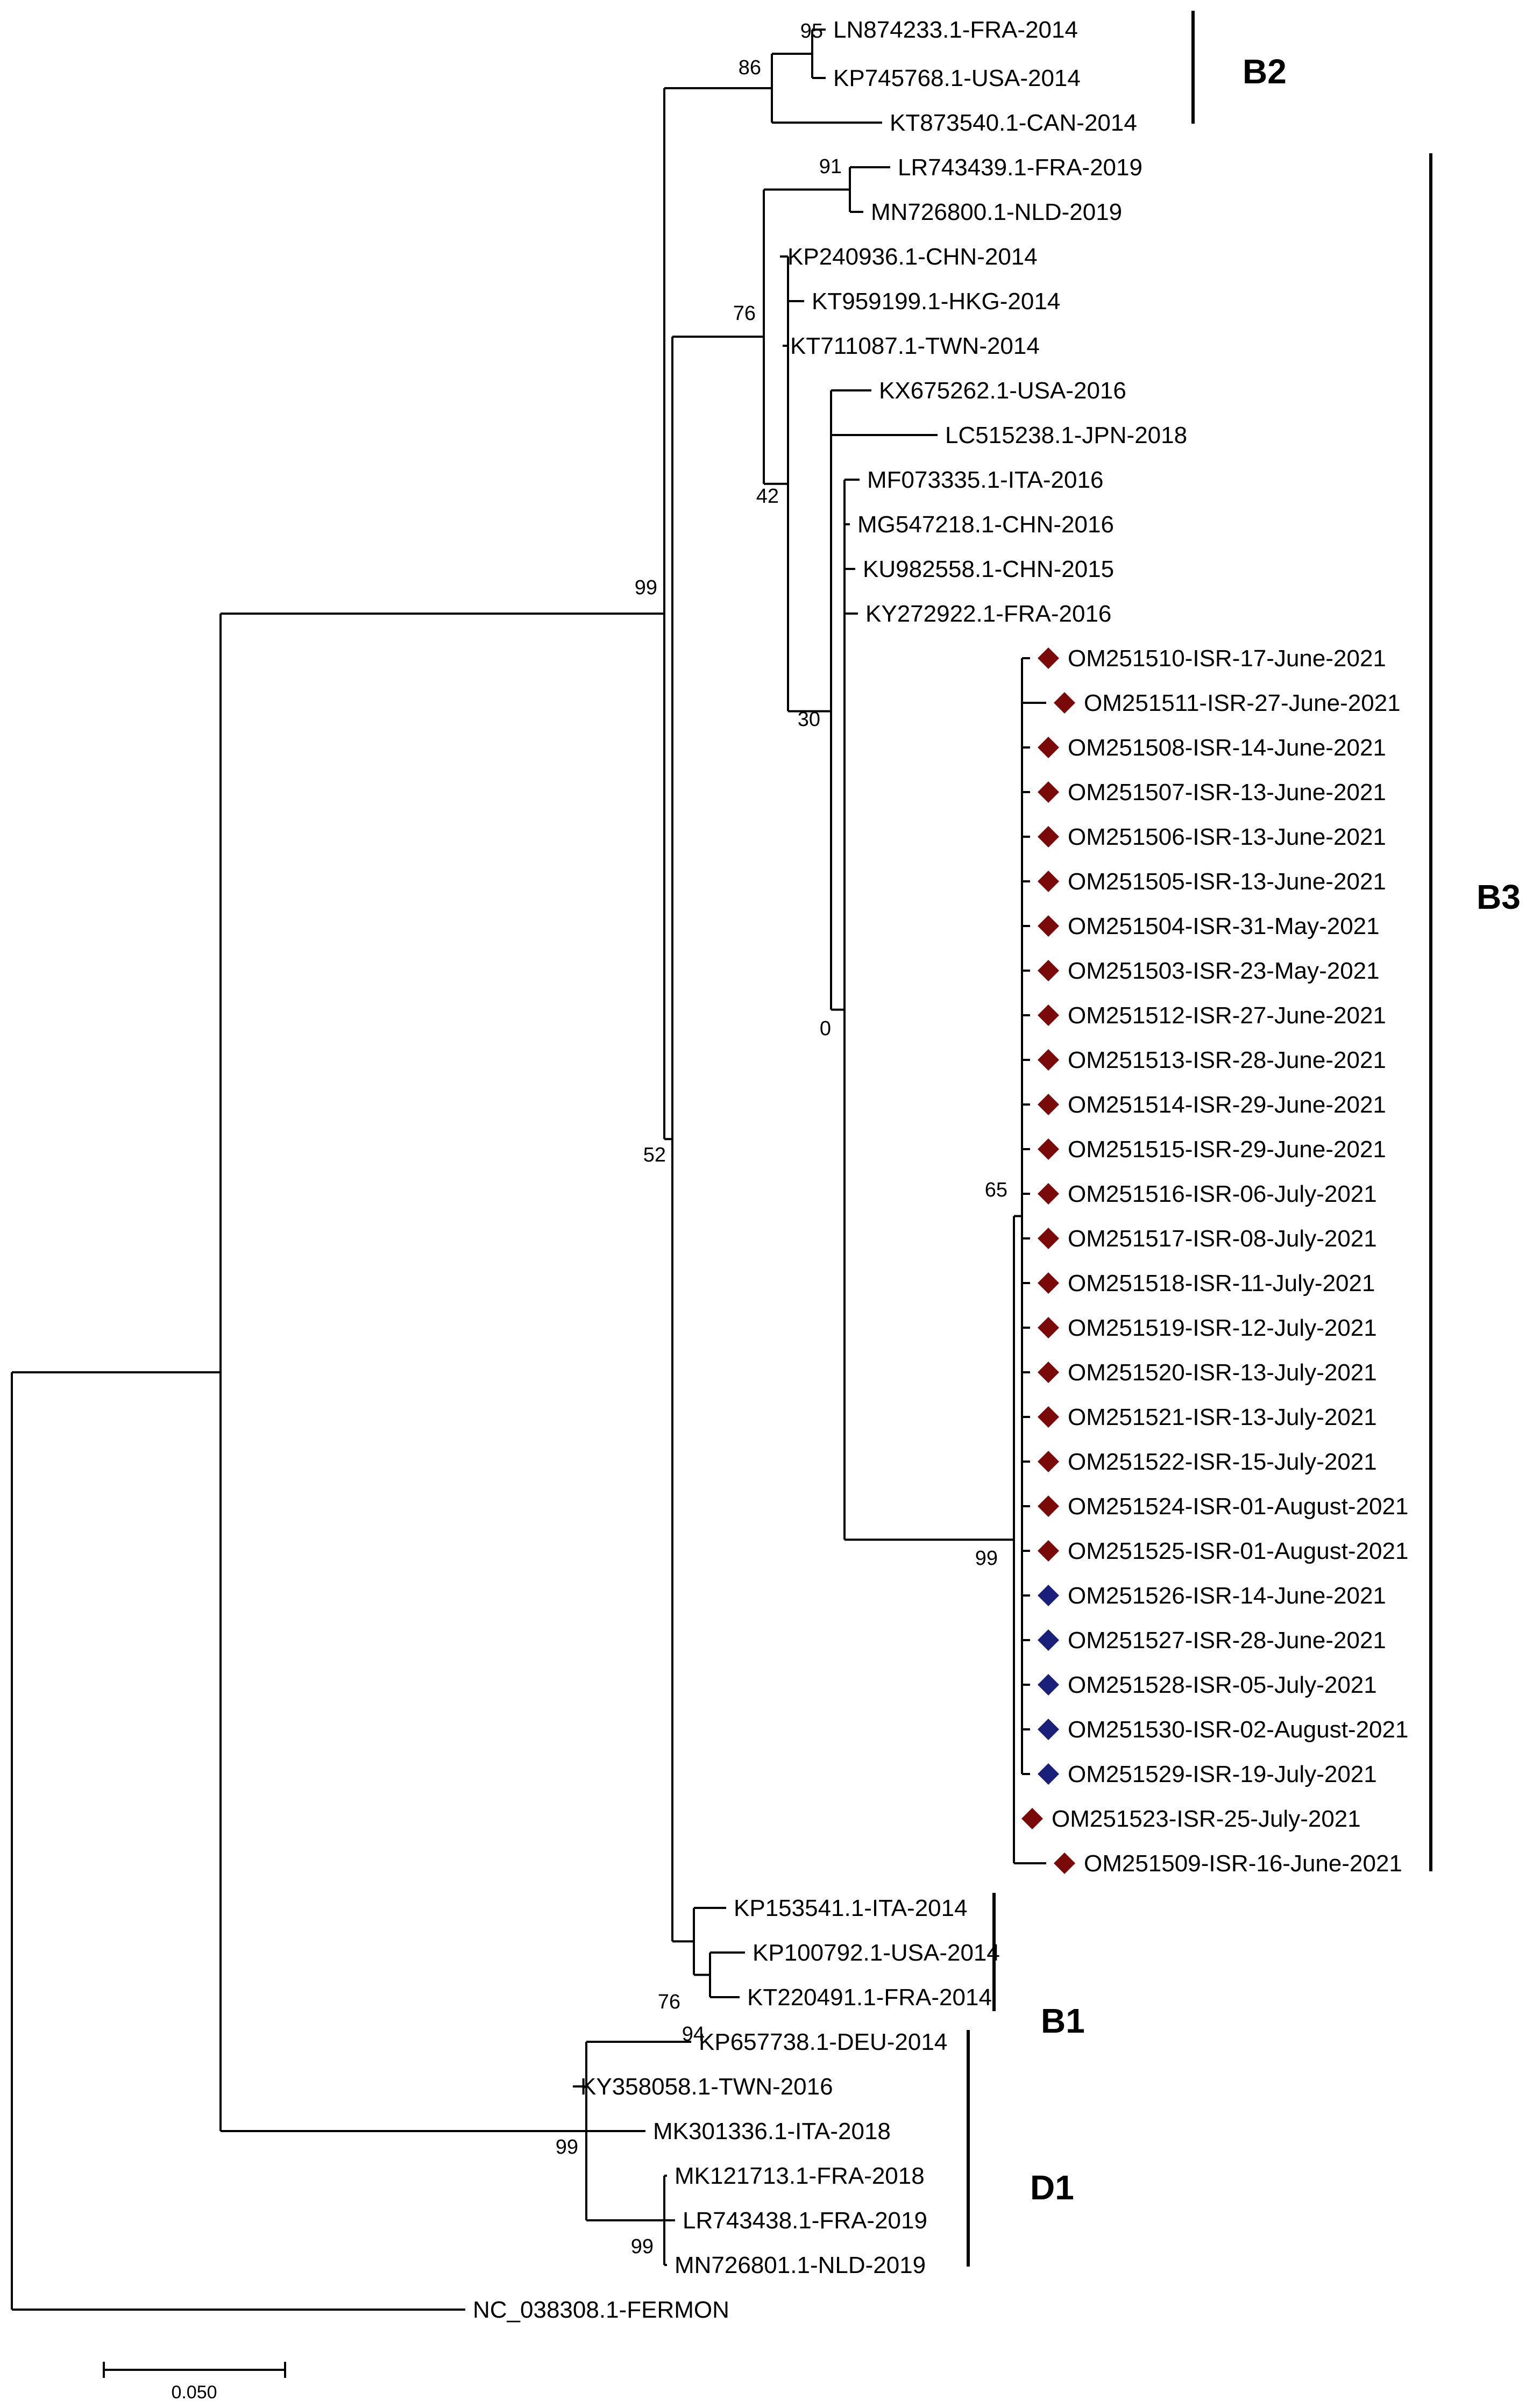 This screenshot has width=1533, height=2408. I want to click on leaf-label-L1: LN874233.1-FRA-2014, so click(956, 30).